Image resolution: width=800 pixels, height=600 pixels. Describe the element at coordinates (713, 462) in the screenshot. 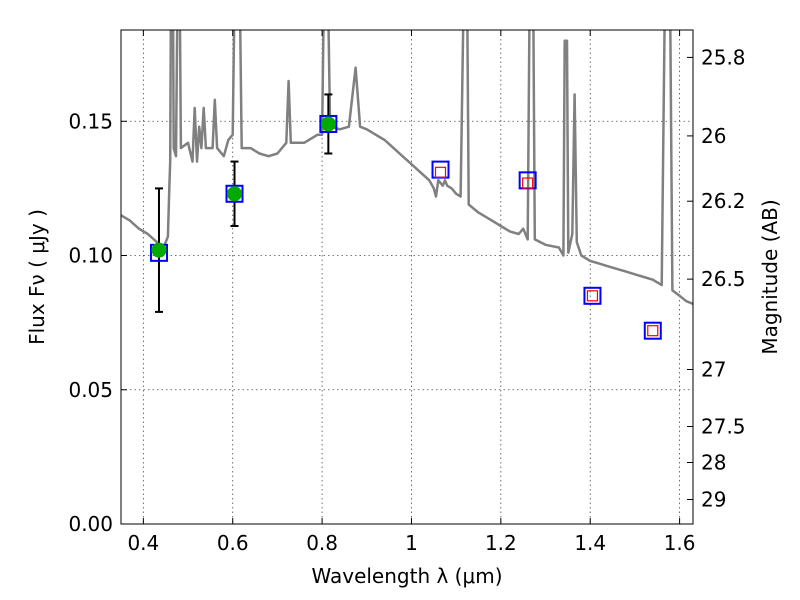

I see `right-y-tick-label: 28` at that location.